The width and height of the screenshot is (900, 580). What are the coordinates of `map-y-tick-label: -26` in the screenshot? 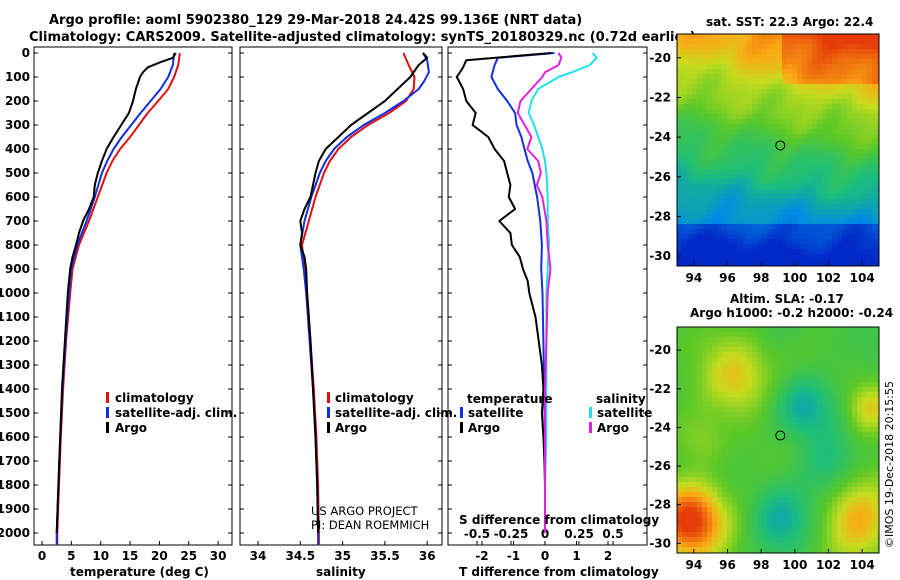 It's located at (660, 466).